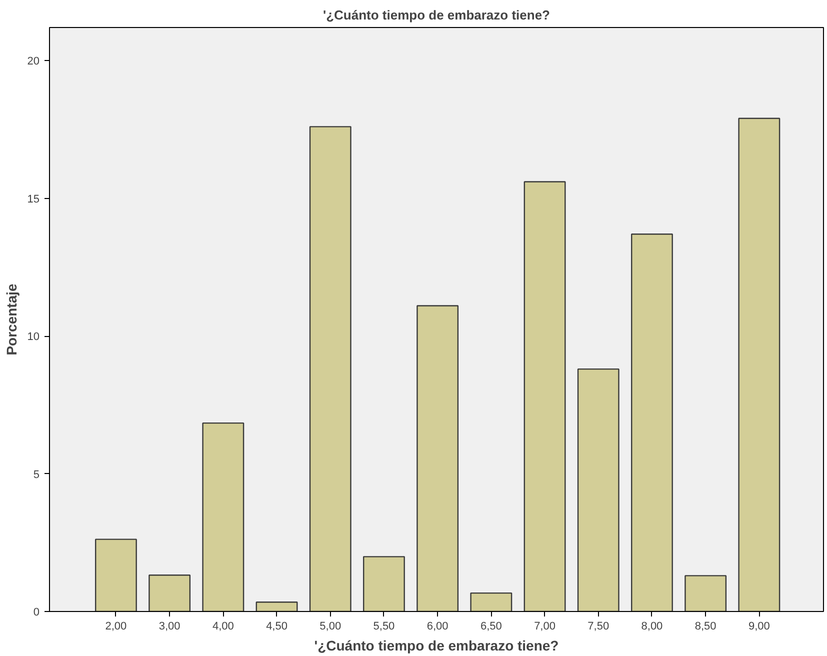  What do you see at coordinates (169, 626) in the screenshot?
I see `x-tick-label: 3,00` at bounding box center [169, 626].